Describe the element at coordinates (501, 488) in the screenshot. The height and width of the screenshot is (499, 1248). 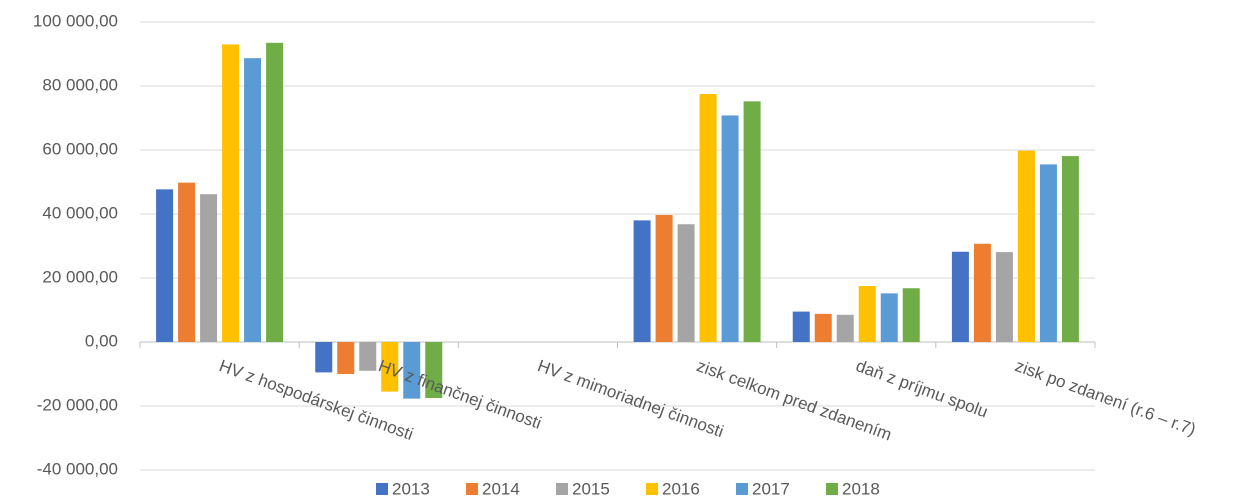
I see `legend-label: 2014` at that location.